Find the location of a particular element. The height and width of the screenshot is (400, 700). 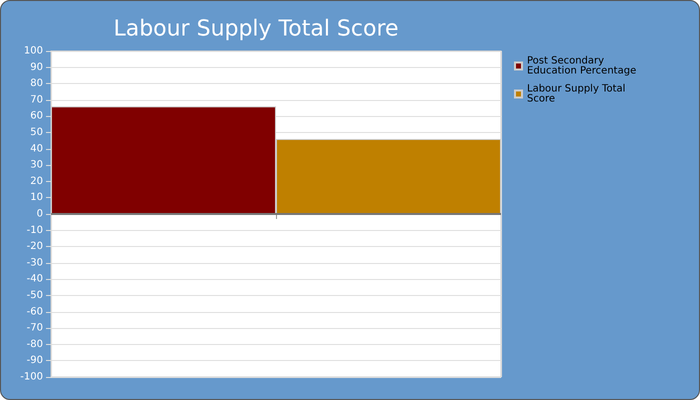

y-tick-label: -10 is located at coordinates (34, 230).